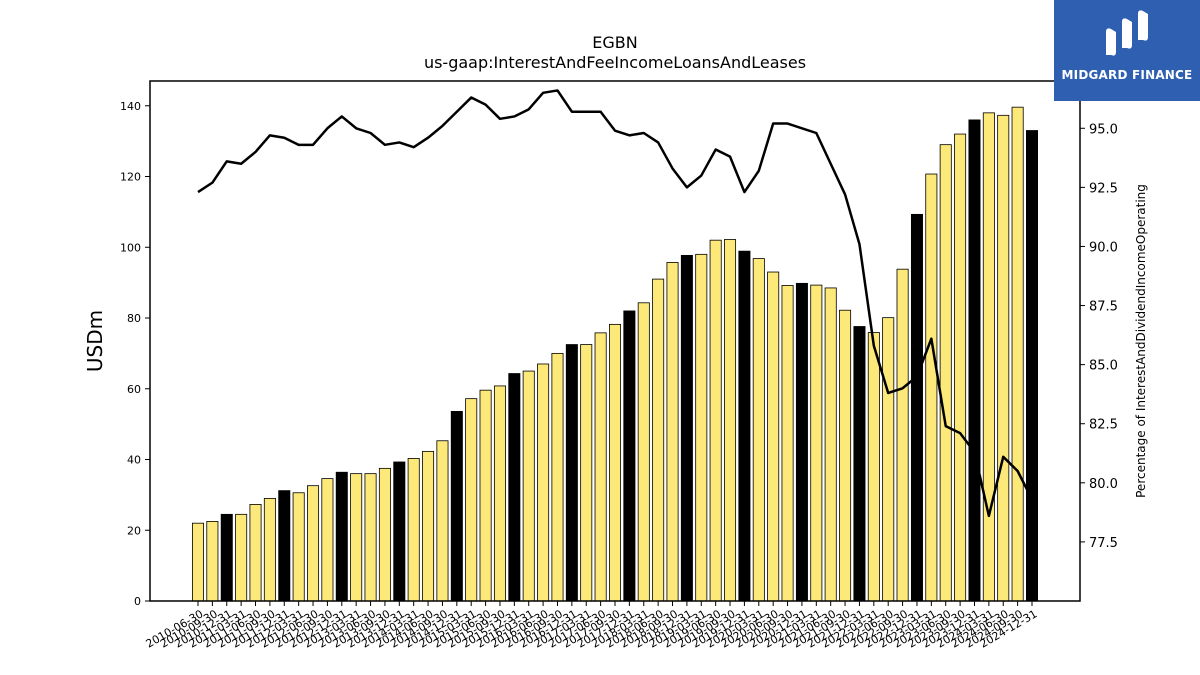  Describe the element at coordinates (1103, 188) in the screenshot. I see `y2-tick-label: 92.5` at that location.